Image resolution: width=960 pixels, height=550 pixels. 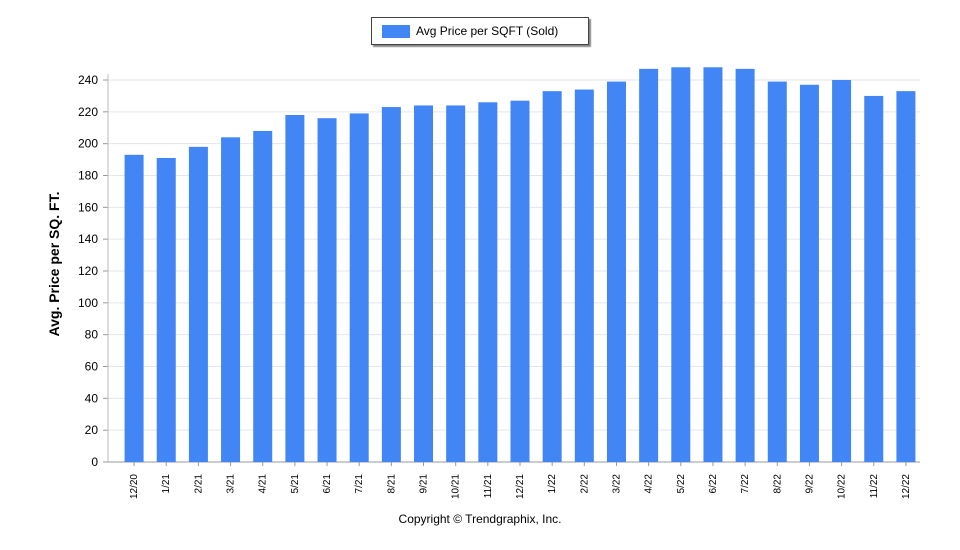 I want to click on x-tick-label: 1/22, so click(x=552, y=484).